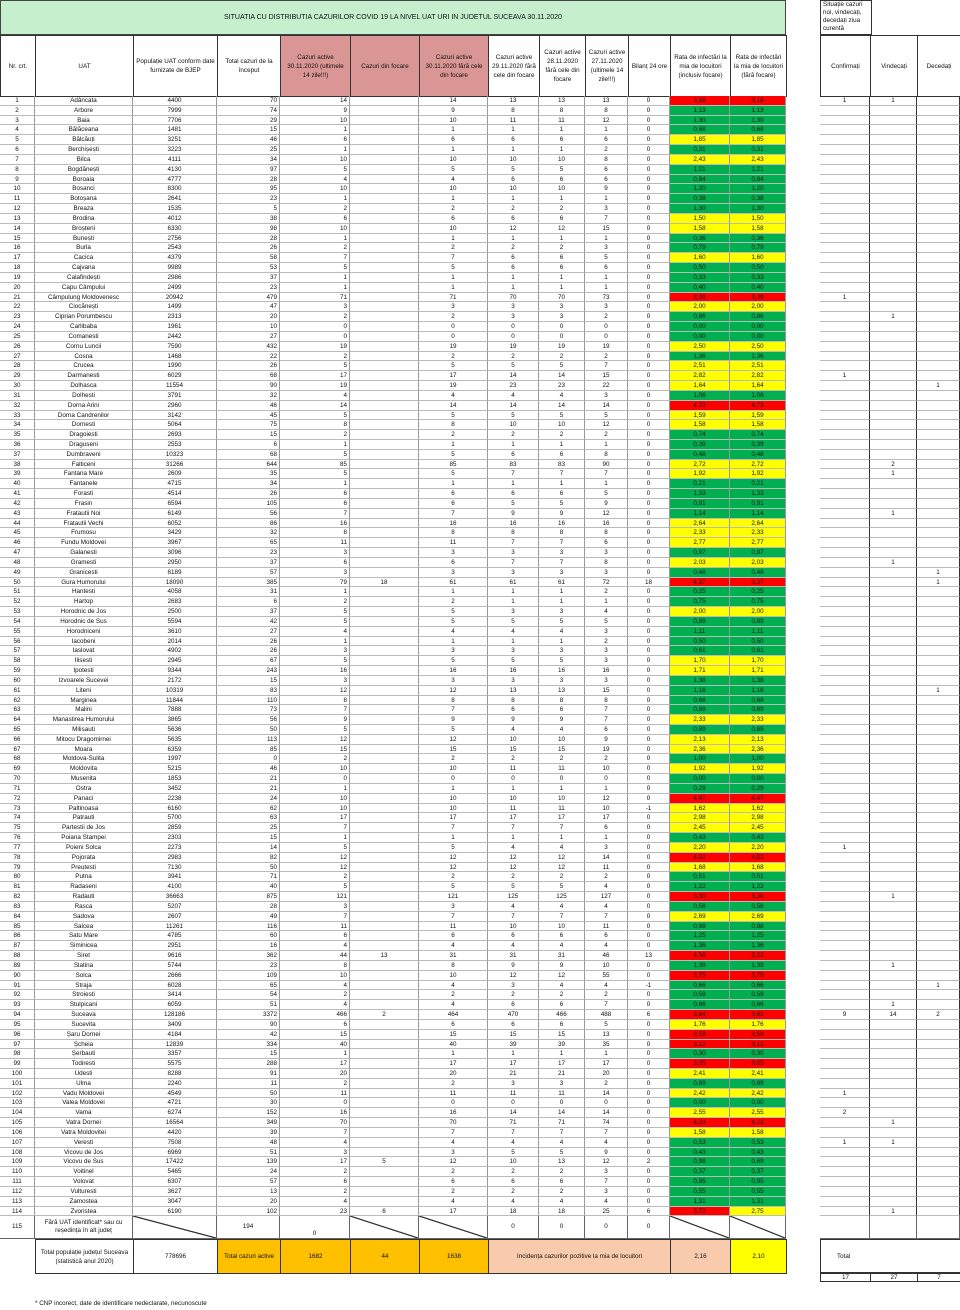  What do you see at coordinates (758, 612) in the screenshot?
I see `cell-rate-fara: 2,00` at bounding box center [758, 612].